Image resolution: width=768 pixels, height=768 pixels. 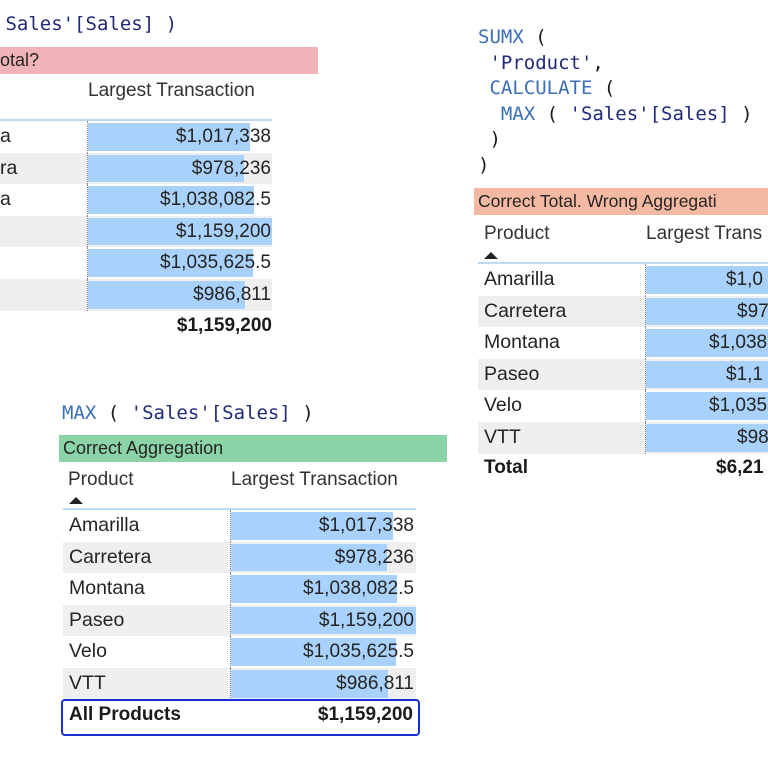 I want to click on table-row: Paseo $1,159,200, so click(x=239, y=620).